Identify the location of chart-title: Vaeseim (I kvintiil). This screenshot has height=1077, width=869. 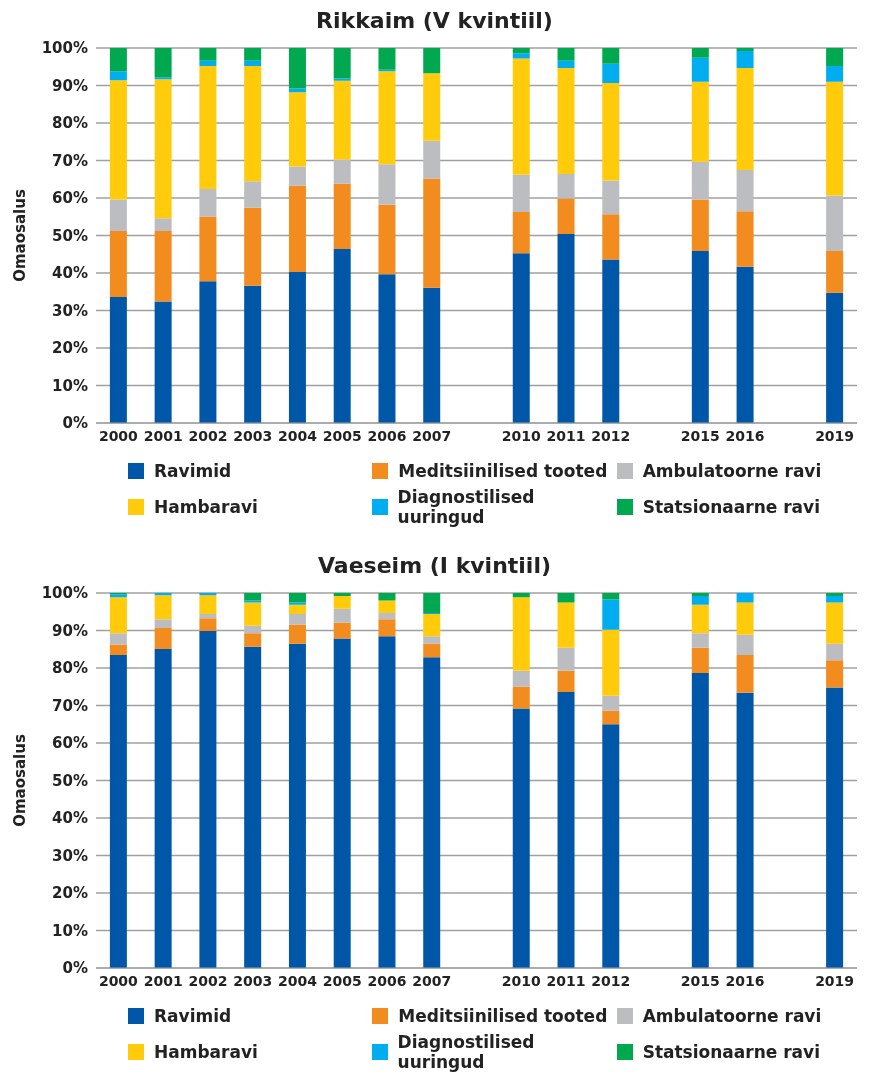
(434, 566).